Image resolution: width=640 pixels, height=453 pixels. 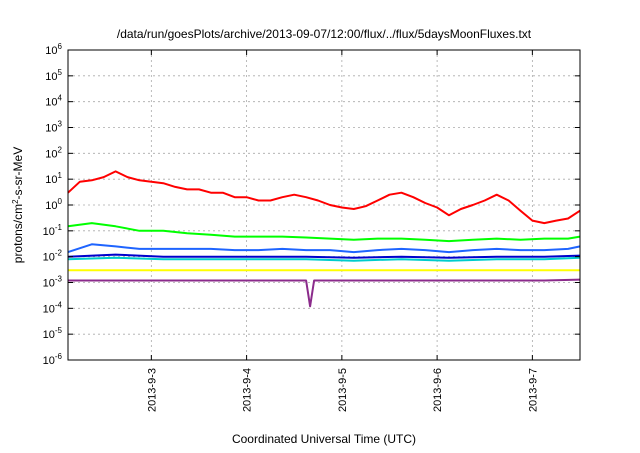 What do you see at coordinates (60, 72) in the screenshot?
I see `y-tick-exponent: 5` at bounding box center [60, 72].